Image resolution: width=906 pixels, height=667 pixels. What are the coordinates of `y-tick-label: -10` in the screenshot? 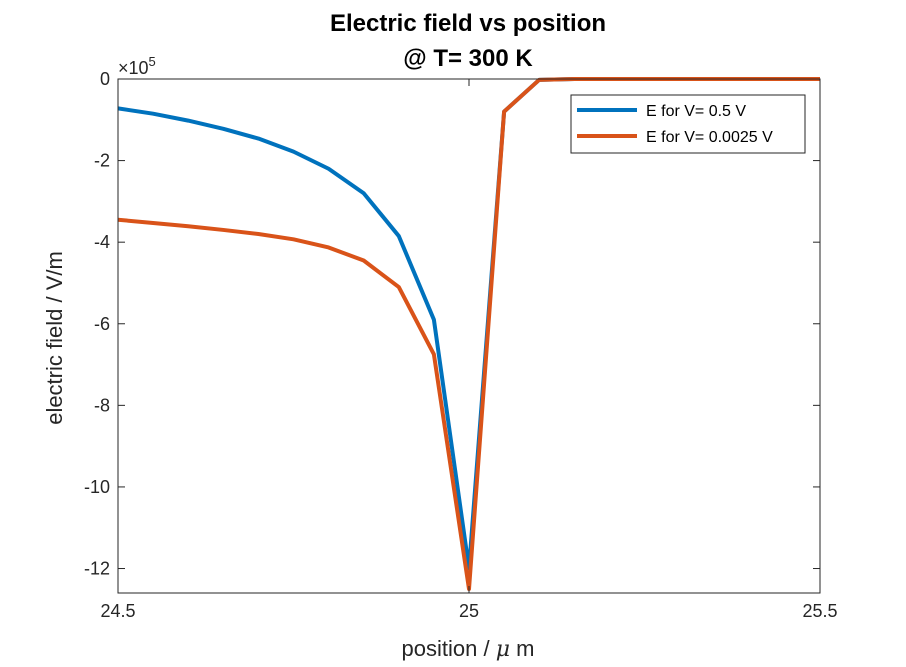 It's located at (97, 487).